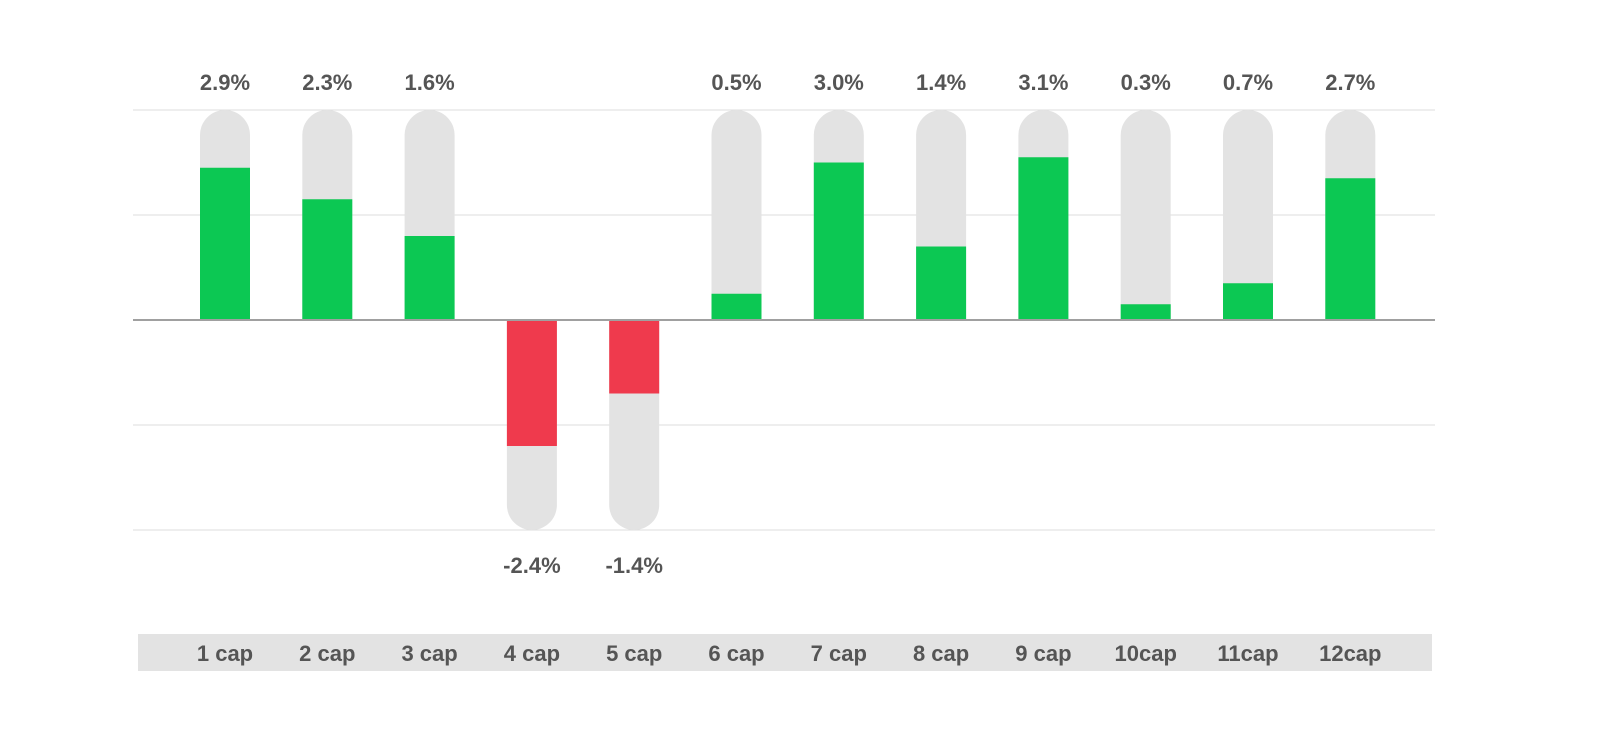  Describe the element at coordinates (634, 653) in the screenshot. I see `category-label: 5 cap` at that location.